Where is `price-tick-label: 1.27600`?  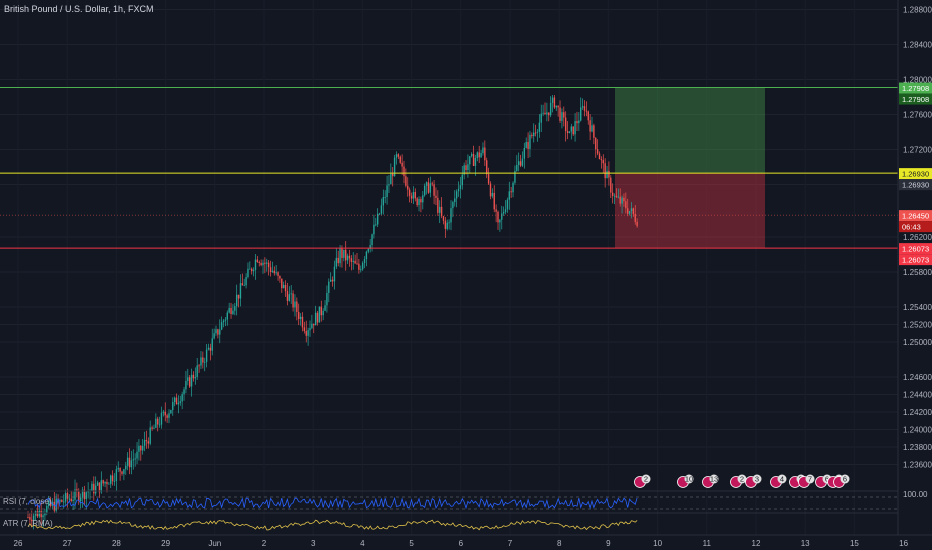
price-tick-label: 1.27600 is located at coordinates (917, 115).